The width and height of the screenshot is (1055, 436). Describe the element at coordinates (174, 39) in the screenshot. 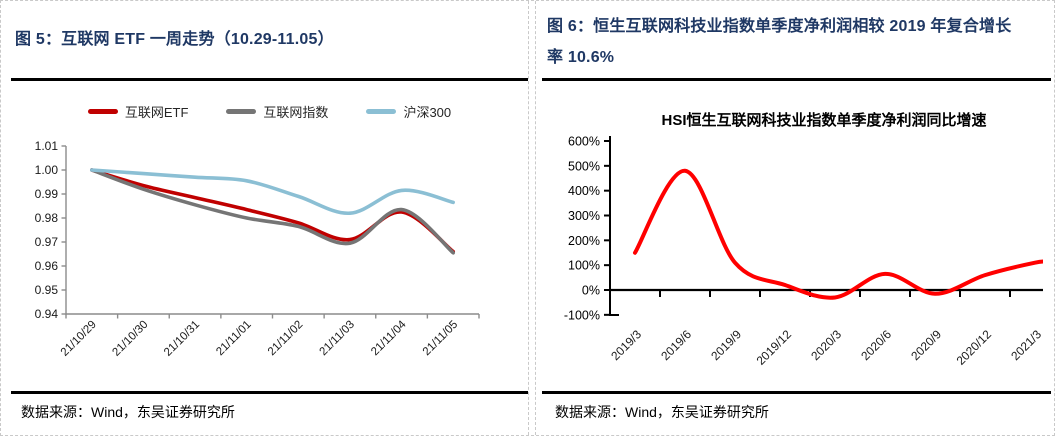

I see `figure5-title: 图 5：互联网 ETF 一周走势（10.29-11.05）` at that location.